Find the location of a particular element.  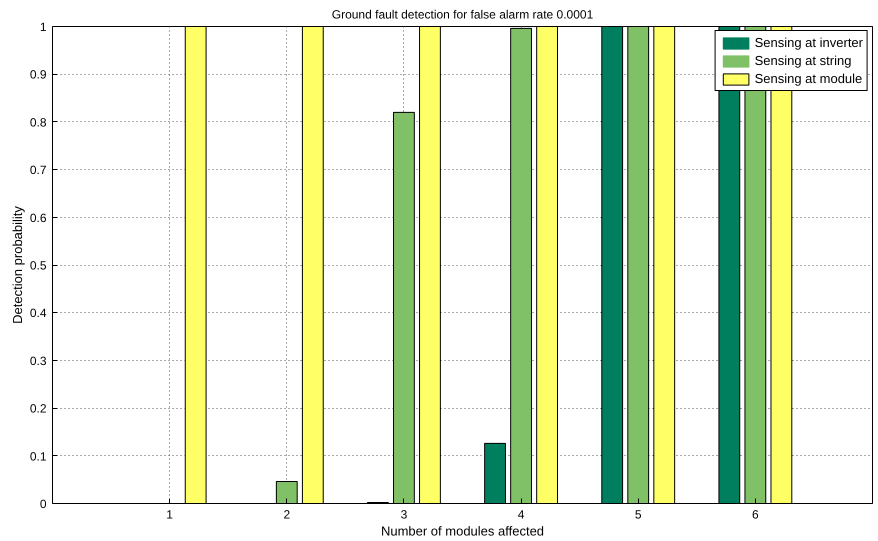

y-tick-label: 0.6 is located at coordinates (38, 217).